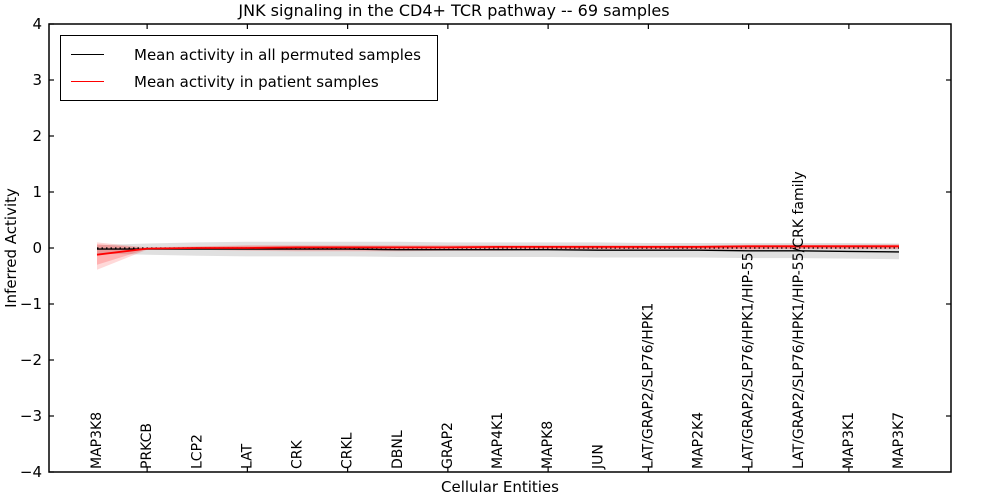 The image size is (1000, 500). What do you see at coordinates (849, 440) in the screenshot?
I see `x-tick-label: MAP3K1` at bounding box center [849, 440].